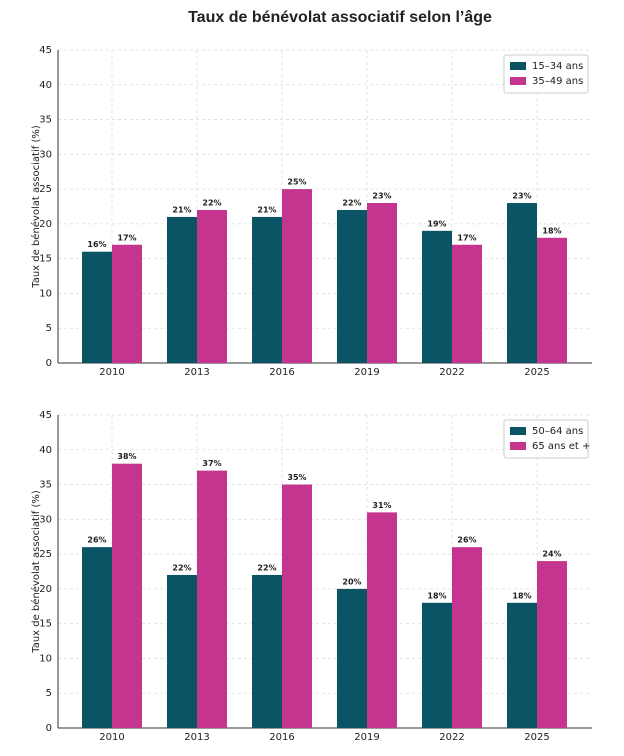 This screenshot has height=756, width=624. Describe the element at coordinates (351, 581) in the screenshot. I see `value-label: 20%` at that location.